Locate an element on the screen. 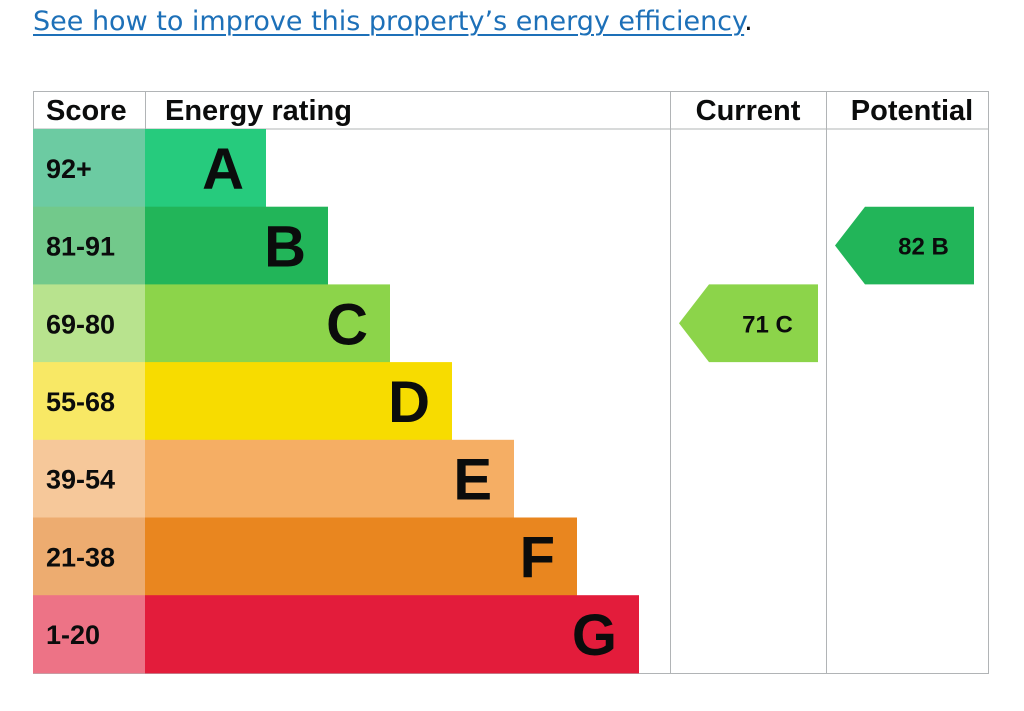 The height and width of the screenshot is (711, 1024). band-bar-c is located at coordinates (267, 323).